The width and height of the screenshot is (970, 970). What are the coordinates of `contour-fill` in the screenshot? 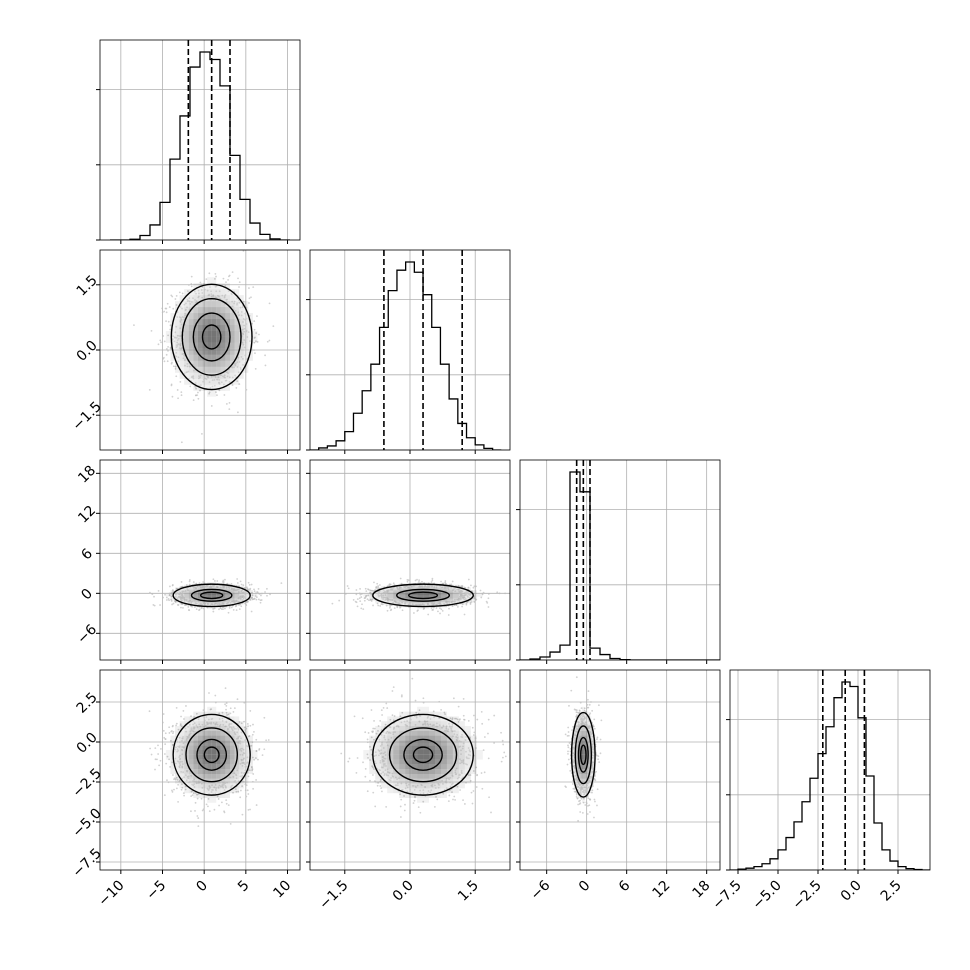 It's located at (423, 595).